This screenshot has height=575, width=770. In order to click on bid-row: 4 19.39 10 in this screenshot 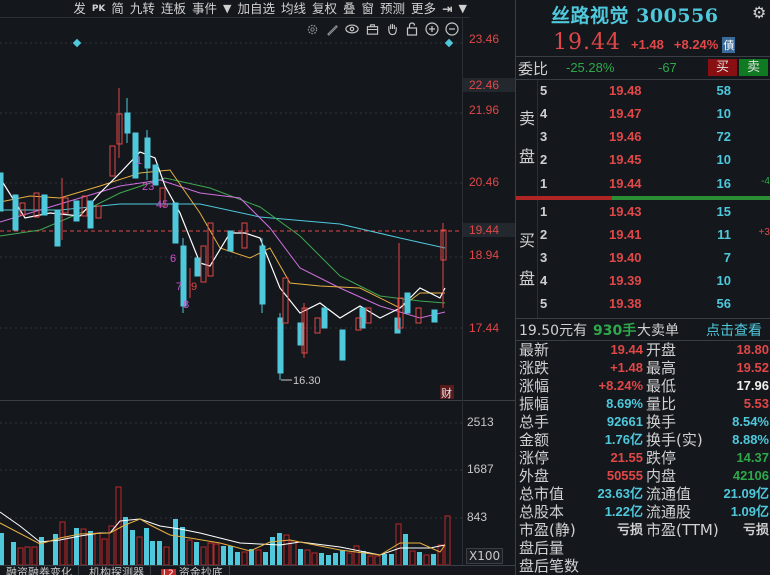, I will do `click(643, 284)`.